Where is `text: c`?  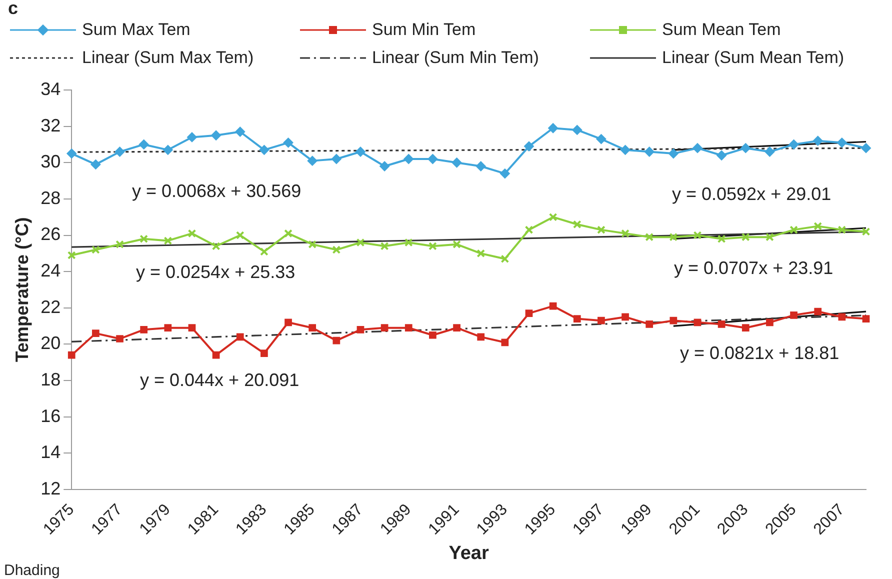
text: c is located at coordinates (13, 9).